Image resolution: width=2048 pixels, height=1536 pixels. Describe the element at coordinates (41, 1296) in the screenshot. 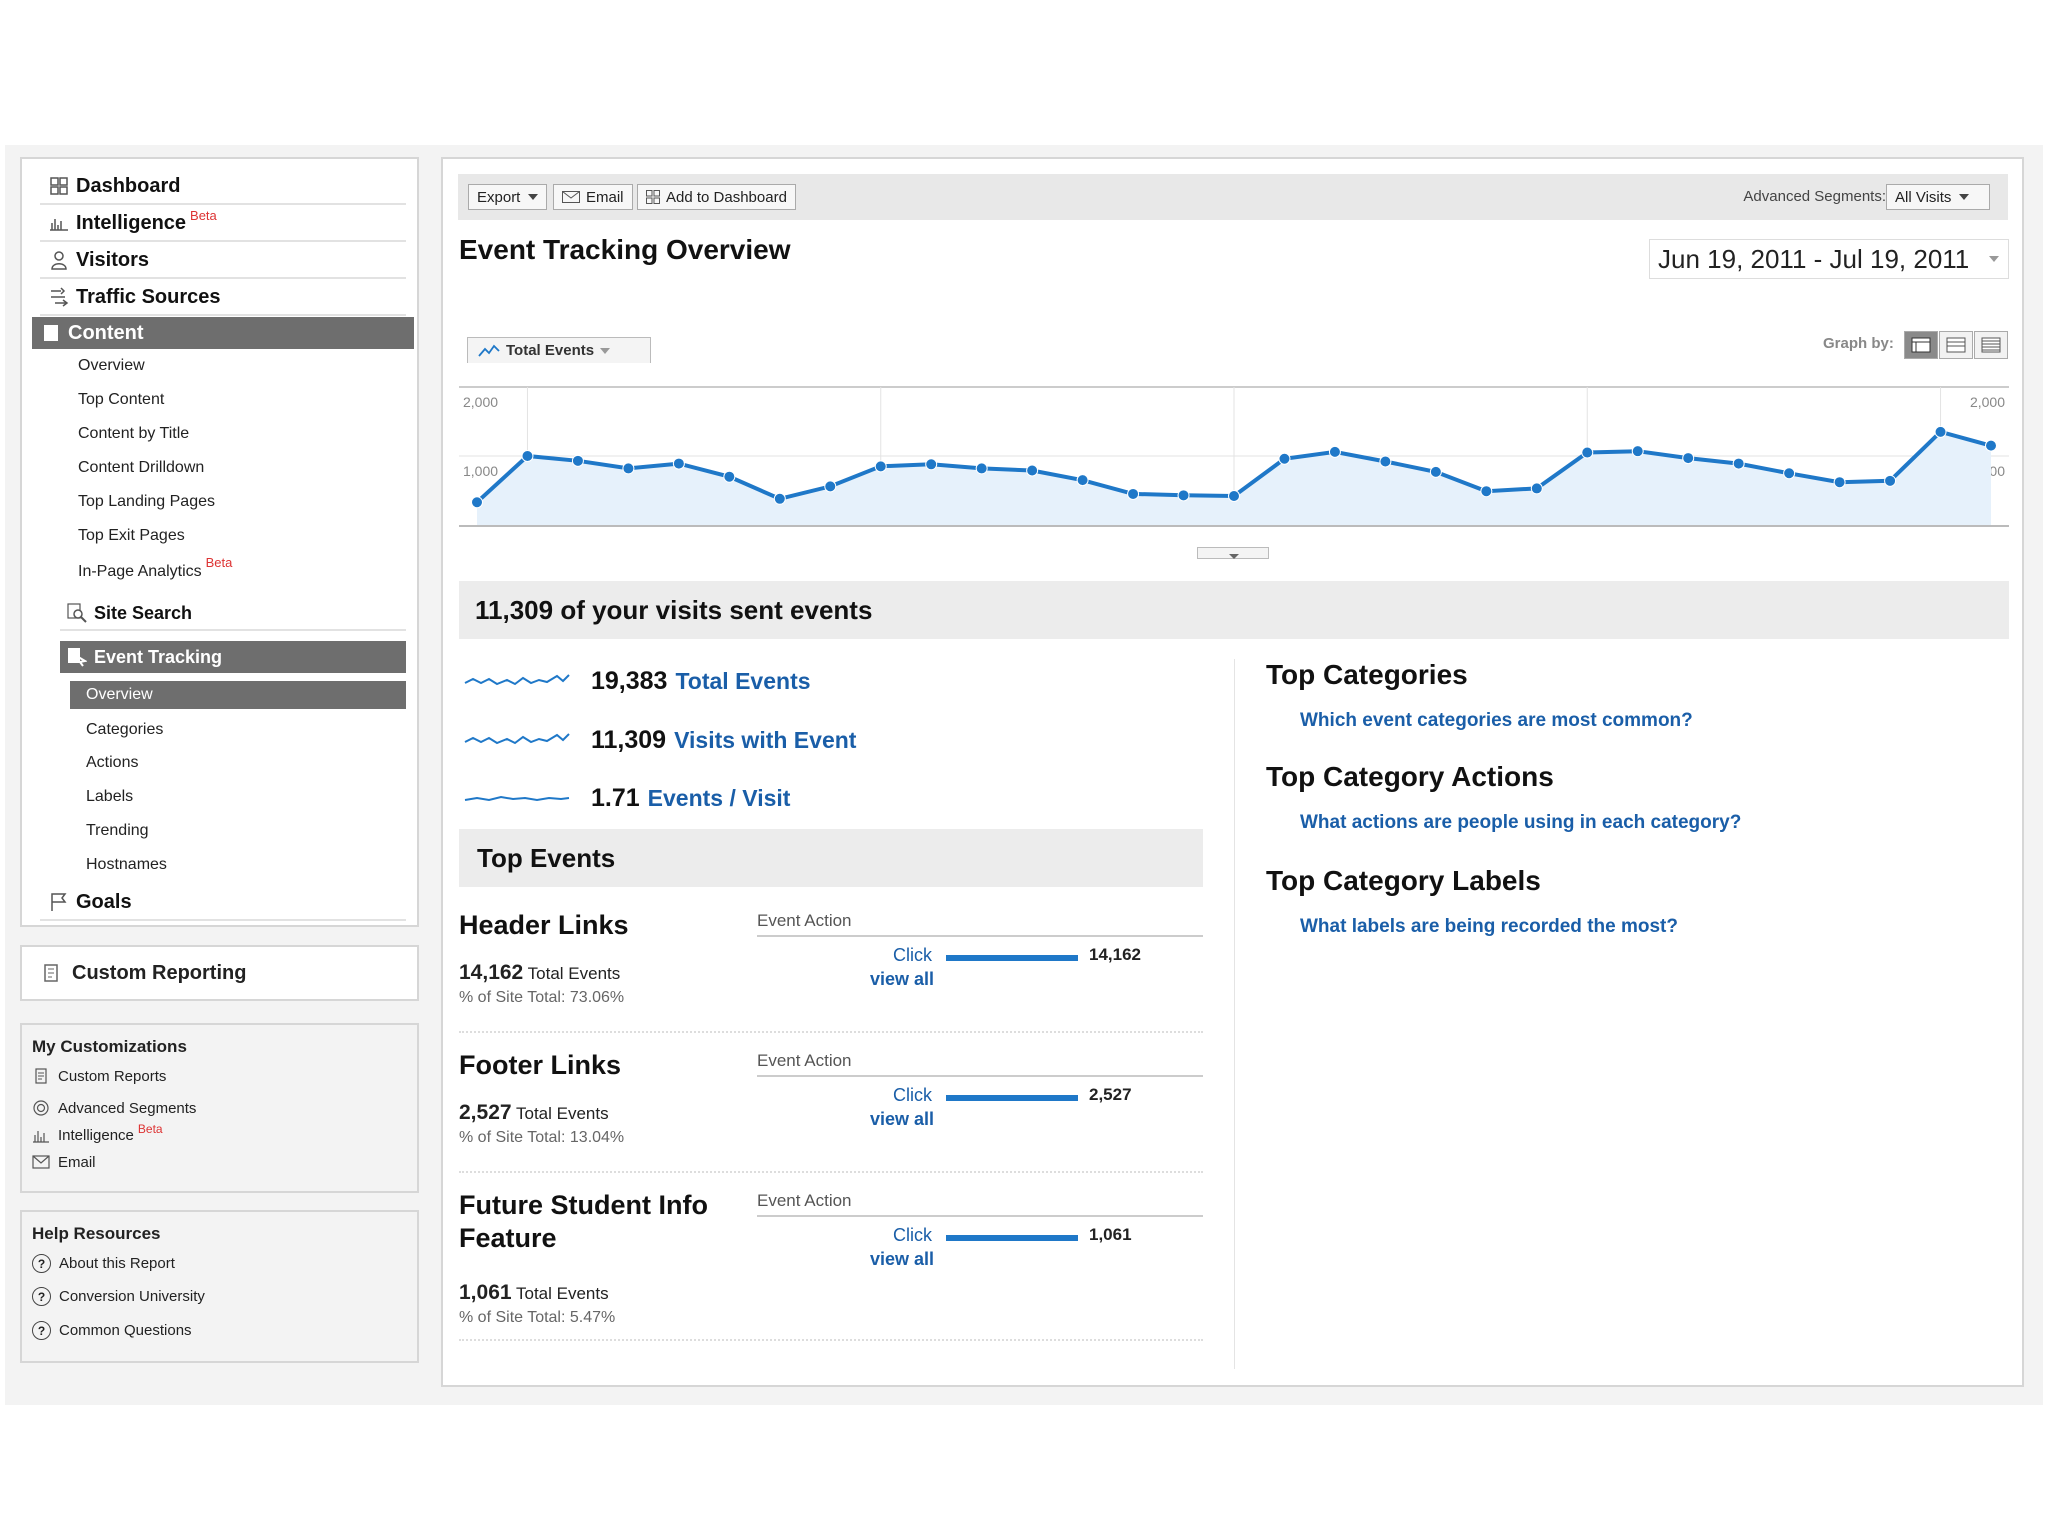

I see `help-icon: ?` at that location.